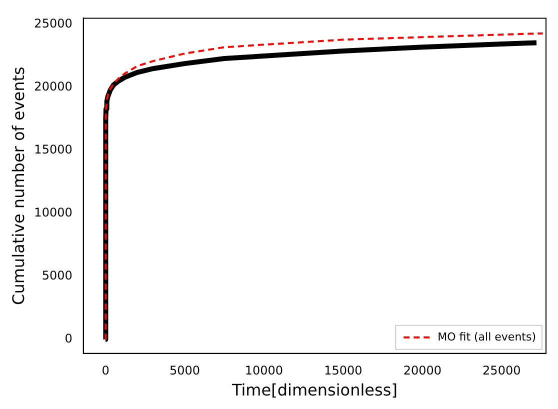  I want to click on y-axis-title: Cumulative number of events, so click(18, 185).